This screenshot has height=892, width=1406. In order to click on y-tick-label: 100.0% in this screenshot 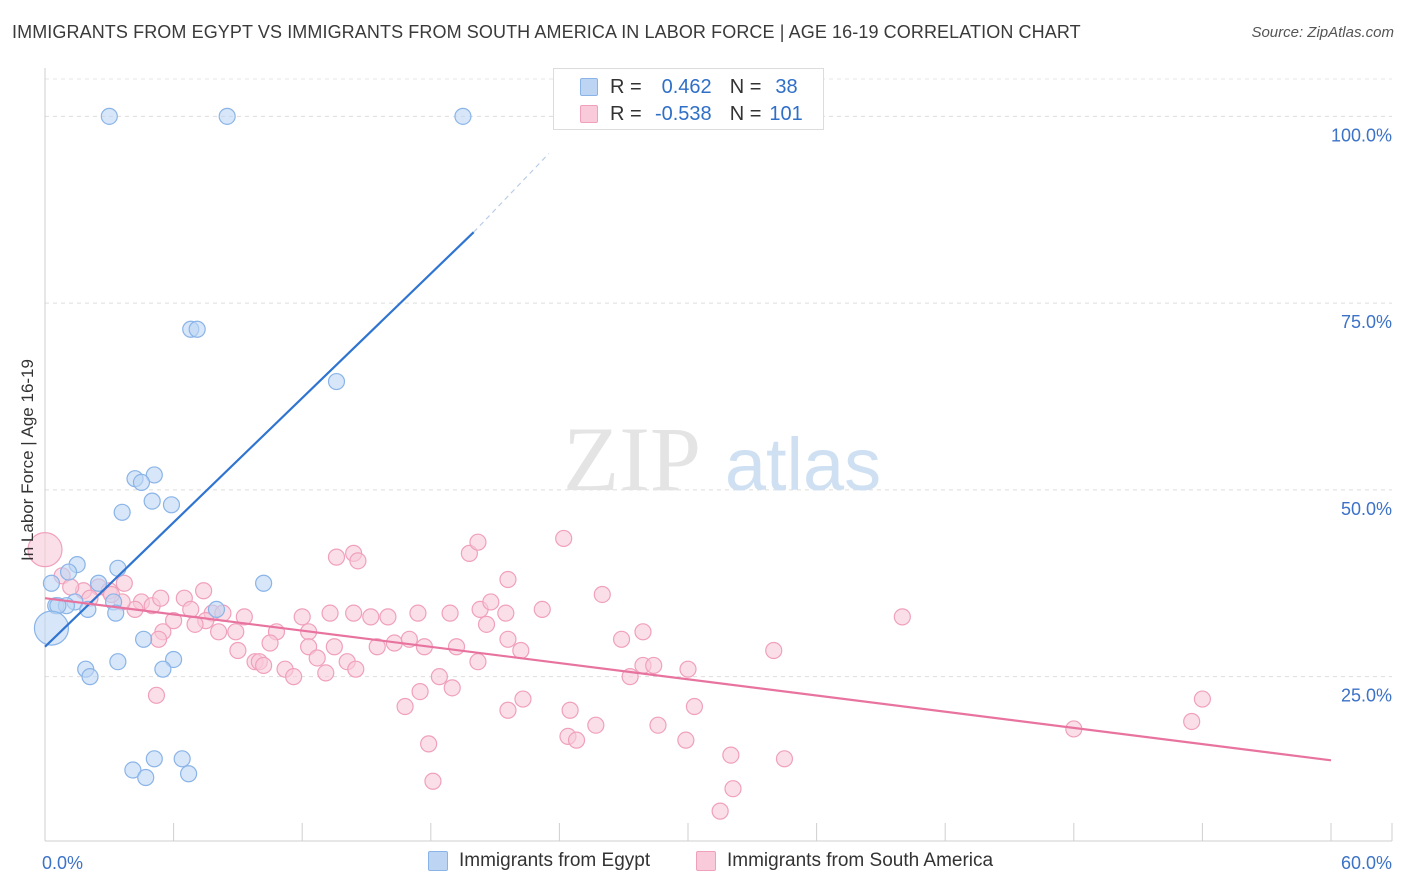, I will do `click(1361, 135)`.